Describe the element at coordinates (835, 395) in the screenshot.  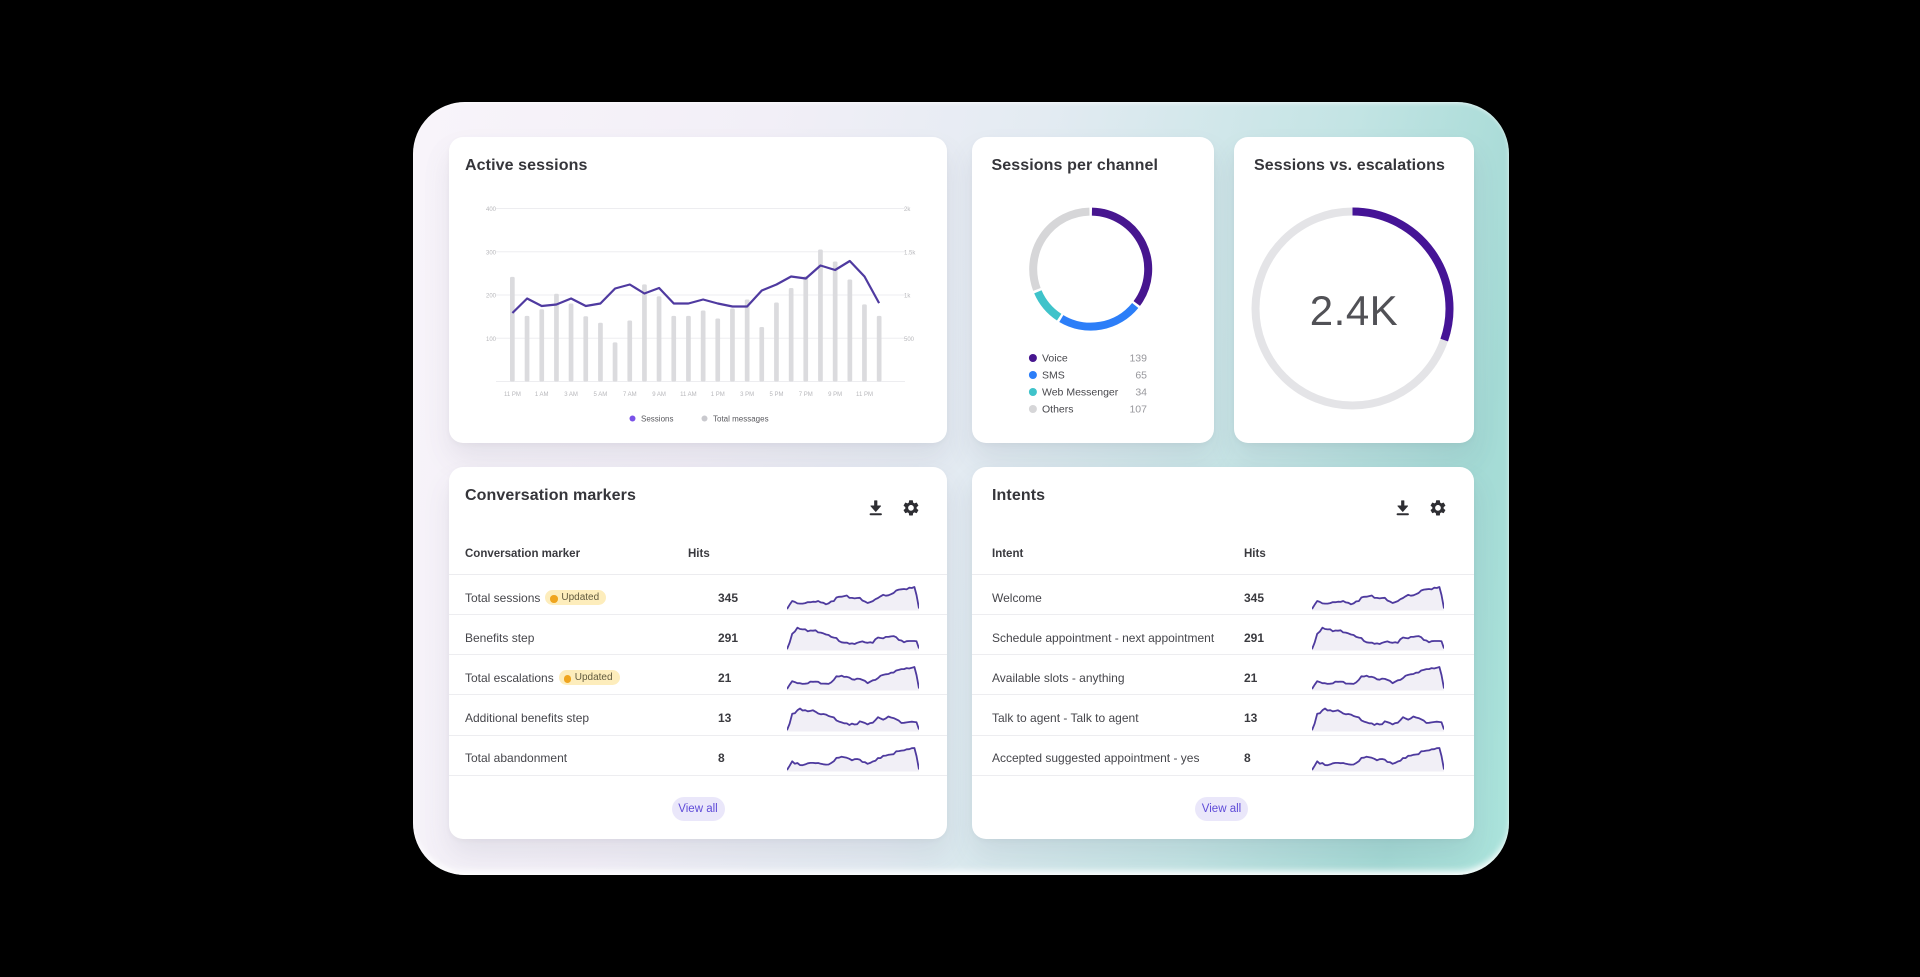
I see `svg-text: 9 PM` at that location.